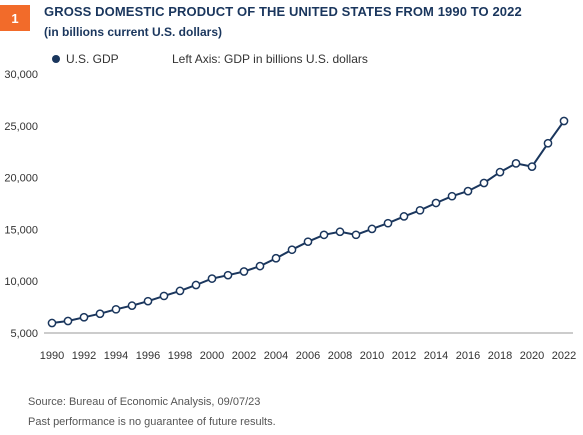 This screenshot has width=583, height=435. Describe the element at coordinates (564, 356) in the screenshot. I see `x-tick-label: 2022` at that location.